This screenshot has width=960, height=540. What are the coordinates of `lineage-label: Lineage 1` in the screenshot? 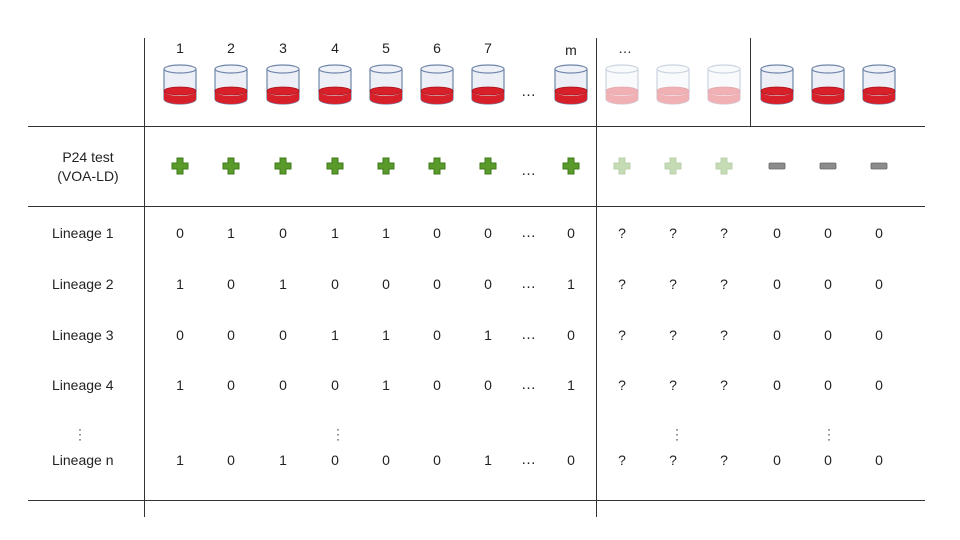 It's located at (83, 233).